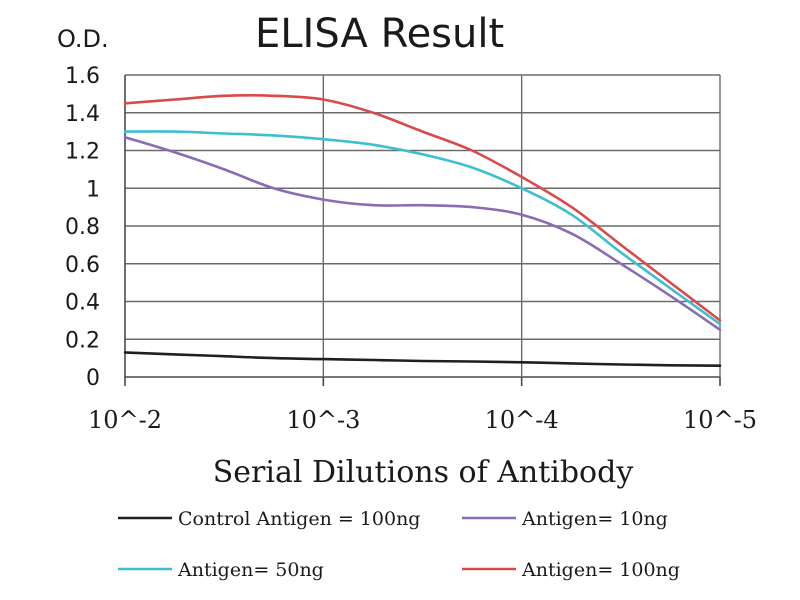 The image size is (800, 600). I want to click on x-tick-label: 10^-4, so click(522, 420).